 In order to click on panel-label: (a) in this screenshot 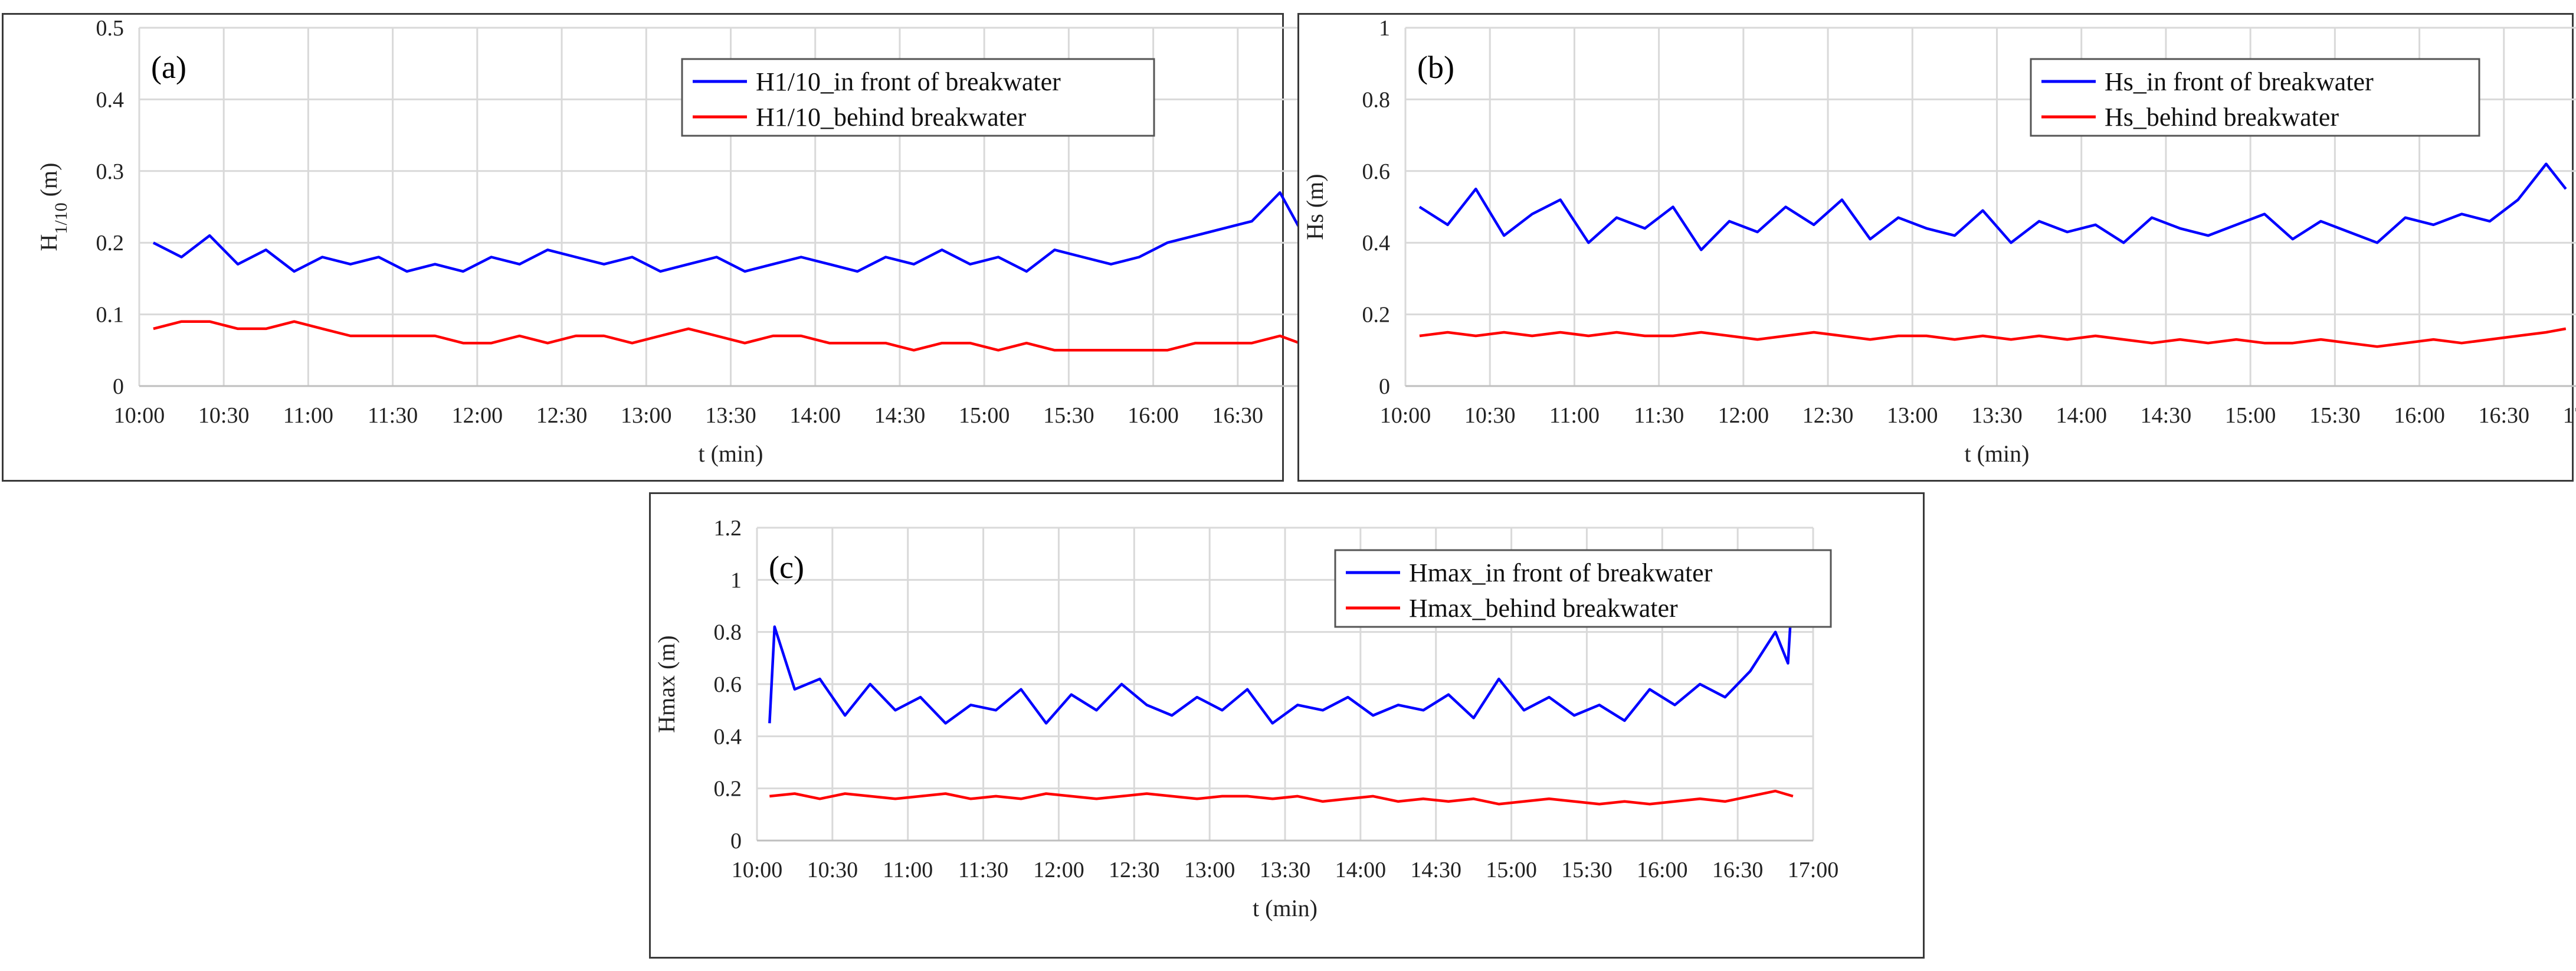, I will do `click(168, 67)`.